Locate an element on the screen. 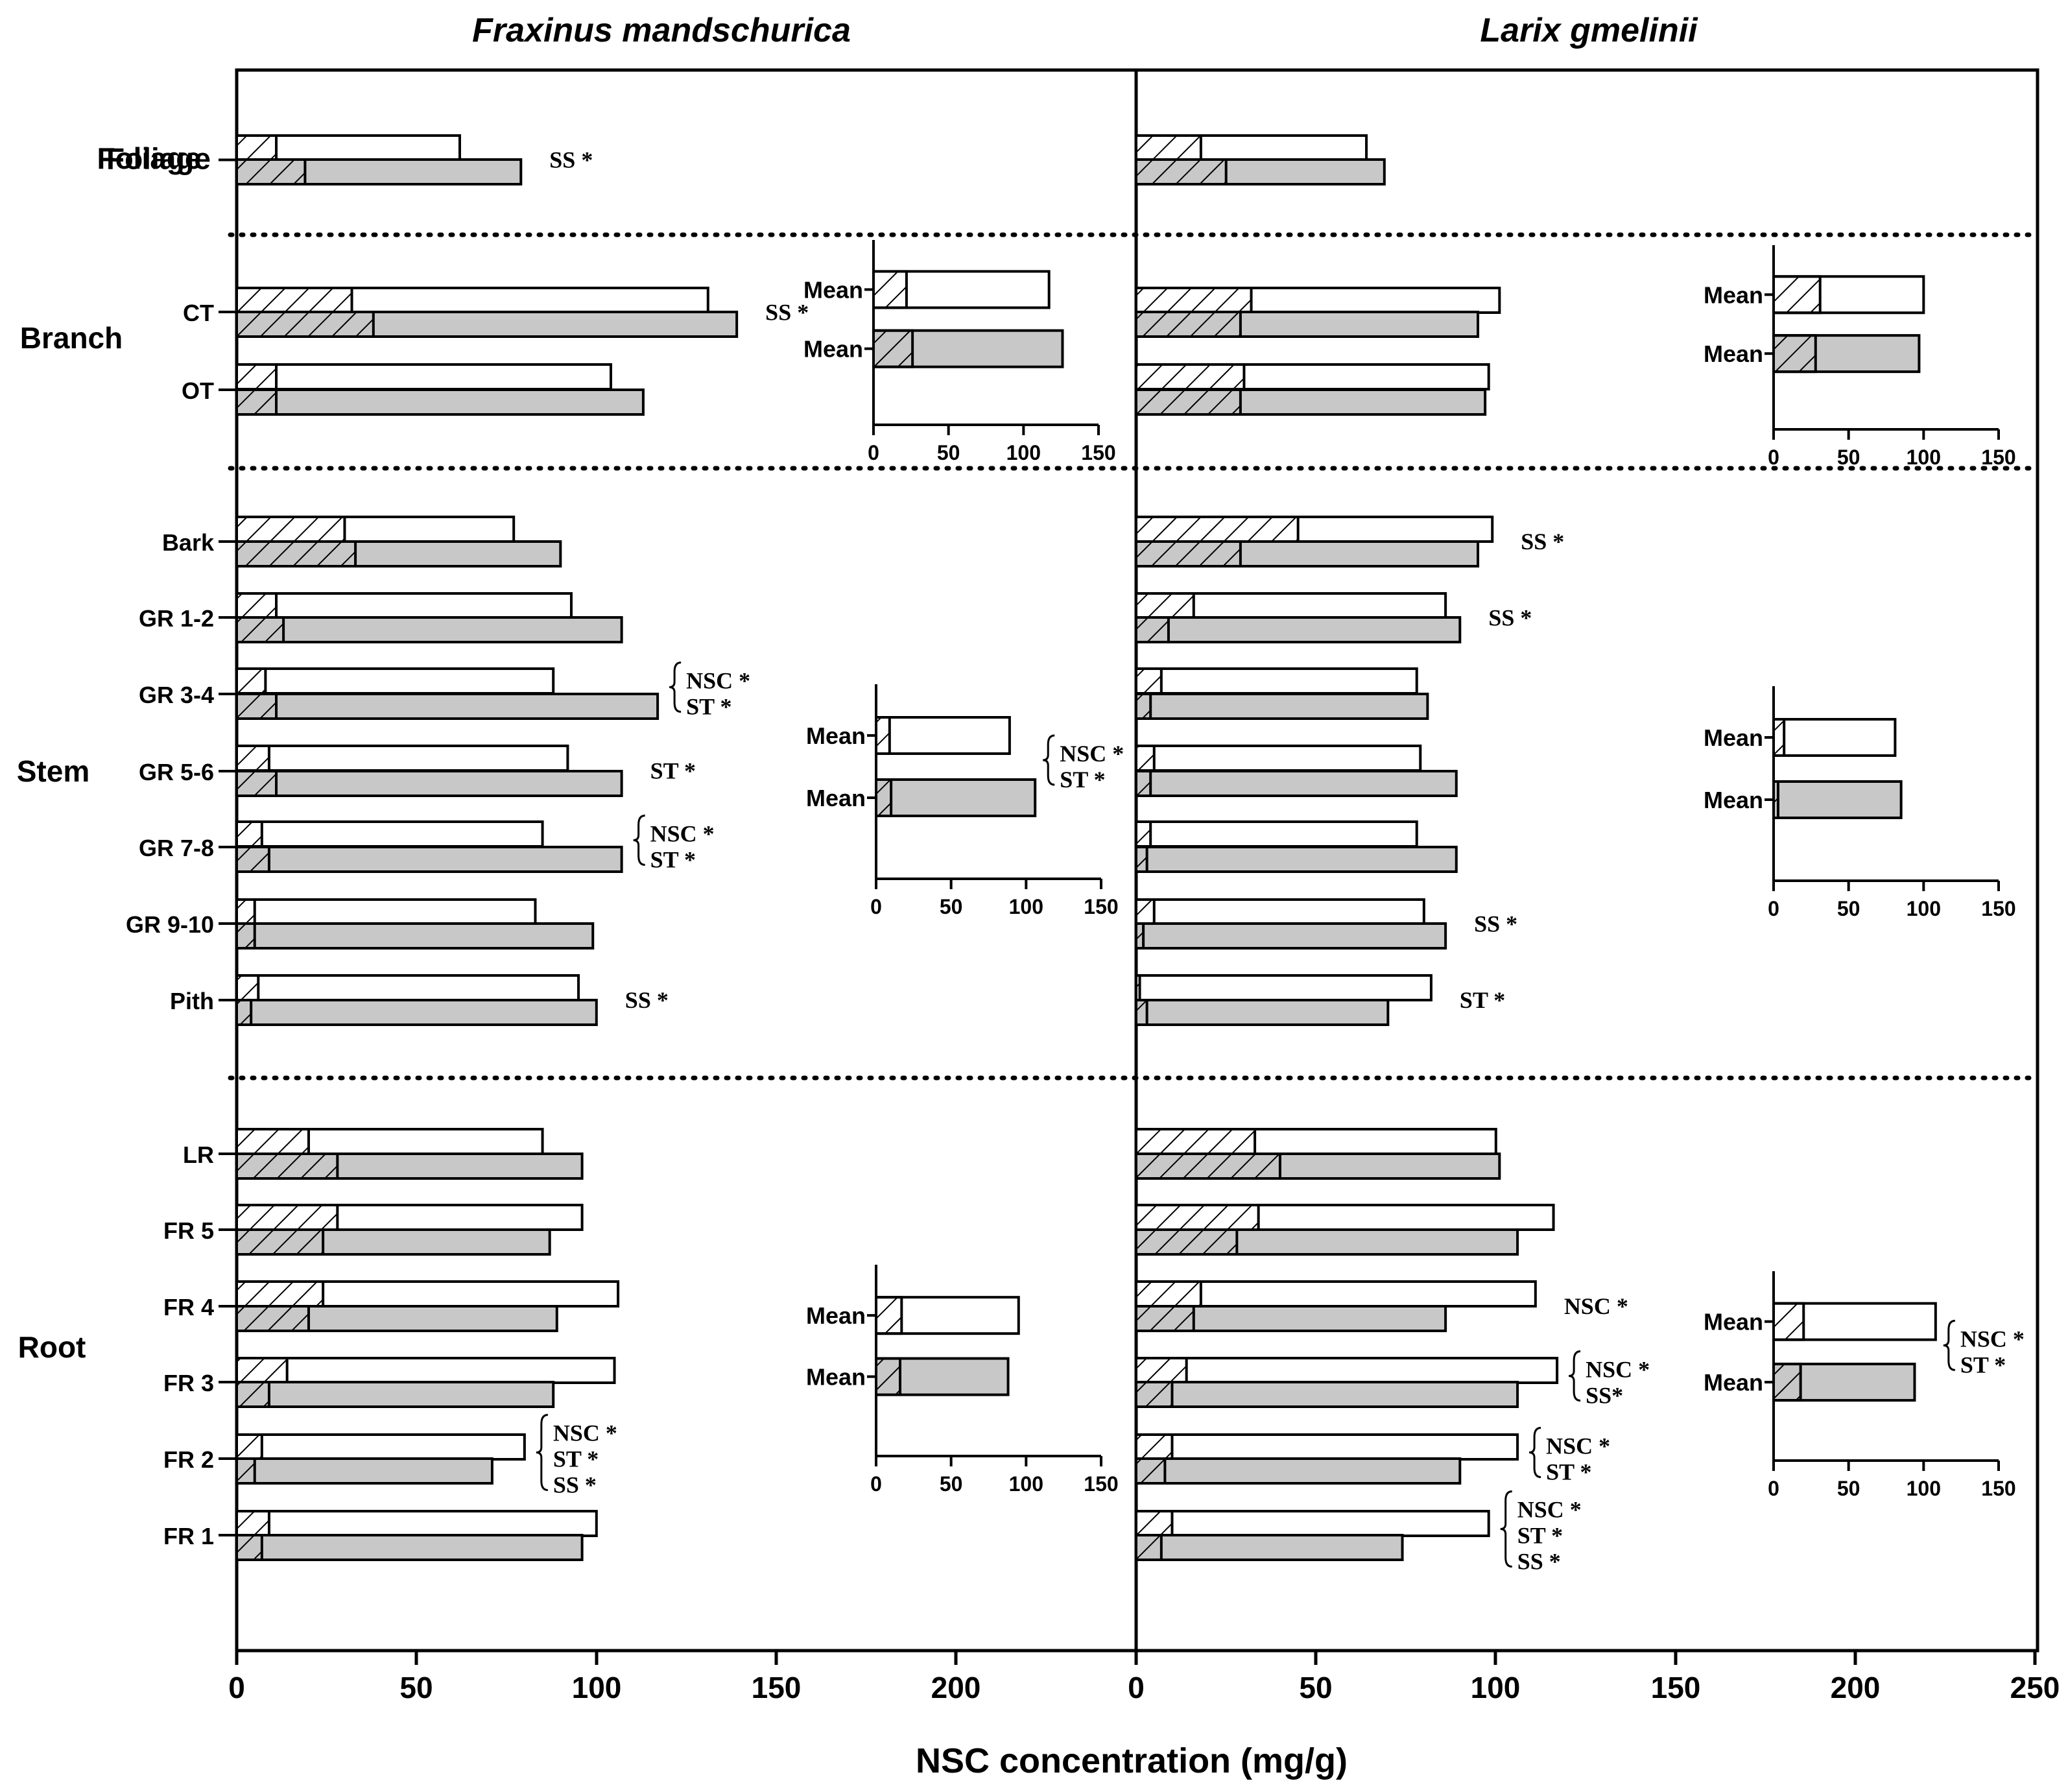 The image size is (2068, 1792). x-tick-label: 250 is located at coordinates (2035, 1687).